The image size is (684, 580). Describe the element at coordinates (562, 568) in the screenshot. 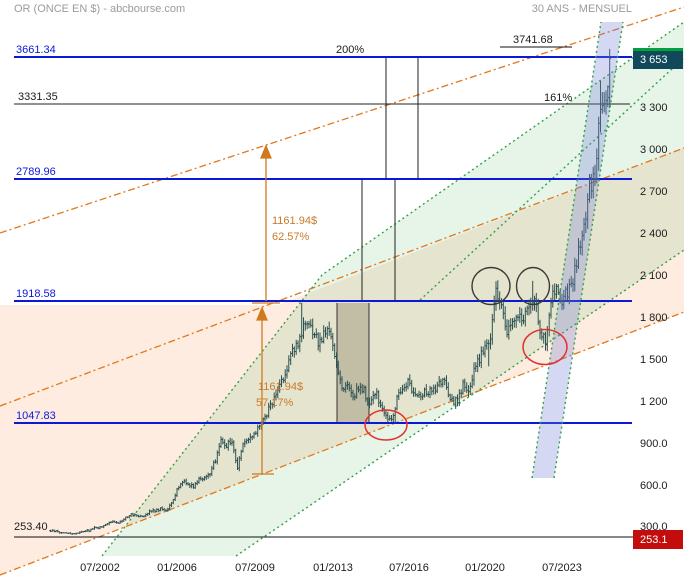

I see `x-tick-2023: 07/2023` at that location.